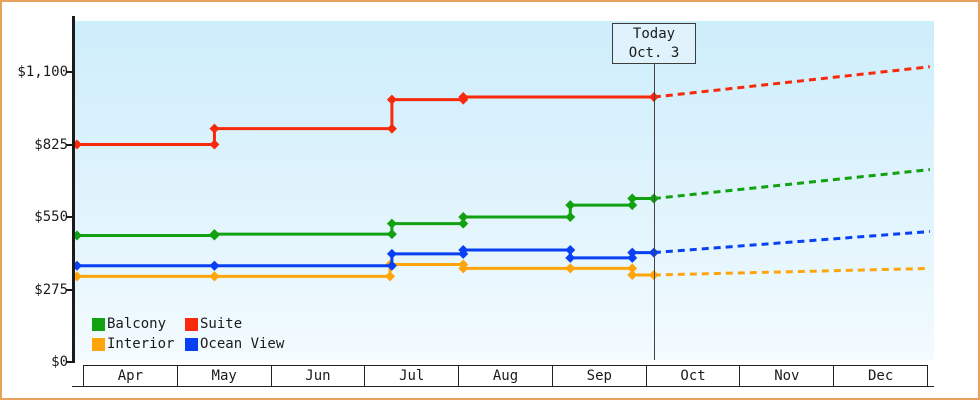 Image resolution: width=980 pixels, height=400 pixels. What do you see at coordinates (59, 362) in the screenshot?
I see `y-axis-label: $0` at bounding box center [59, 362].